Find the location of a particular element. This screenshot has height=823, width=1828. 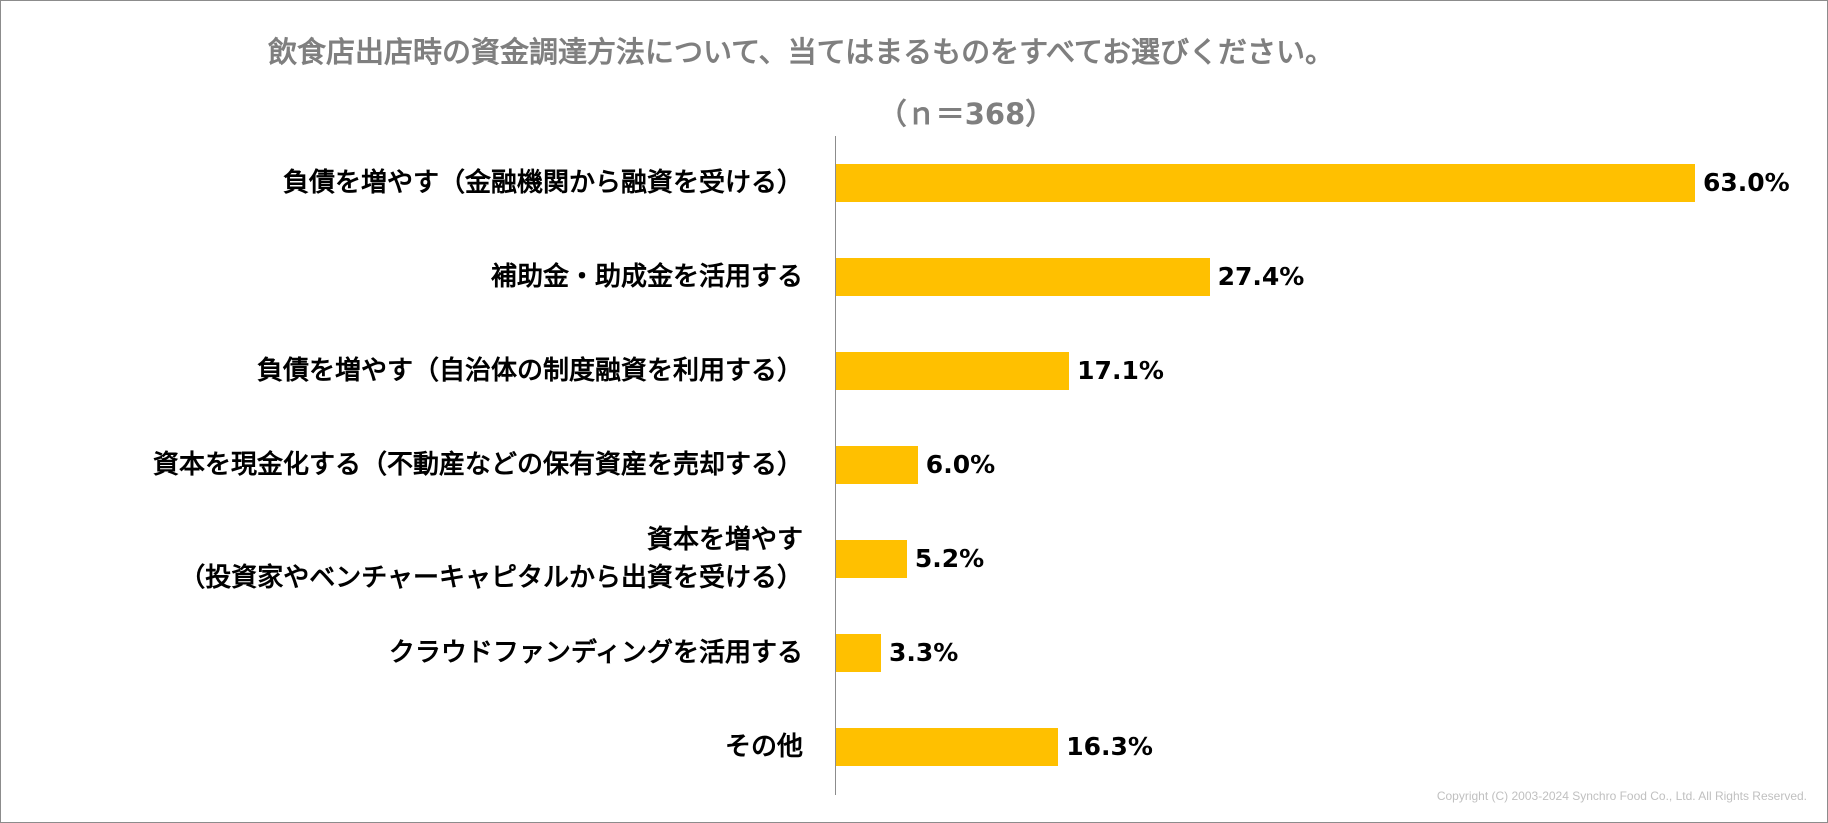

category-label: 負債を増やす（自治体の制度融資を利用する） is located at coordinates (530, 371).